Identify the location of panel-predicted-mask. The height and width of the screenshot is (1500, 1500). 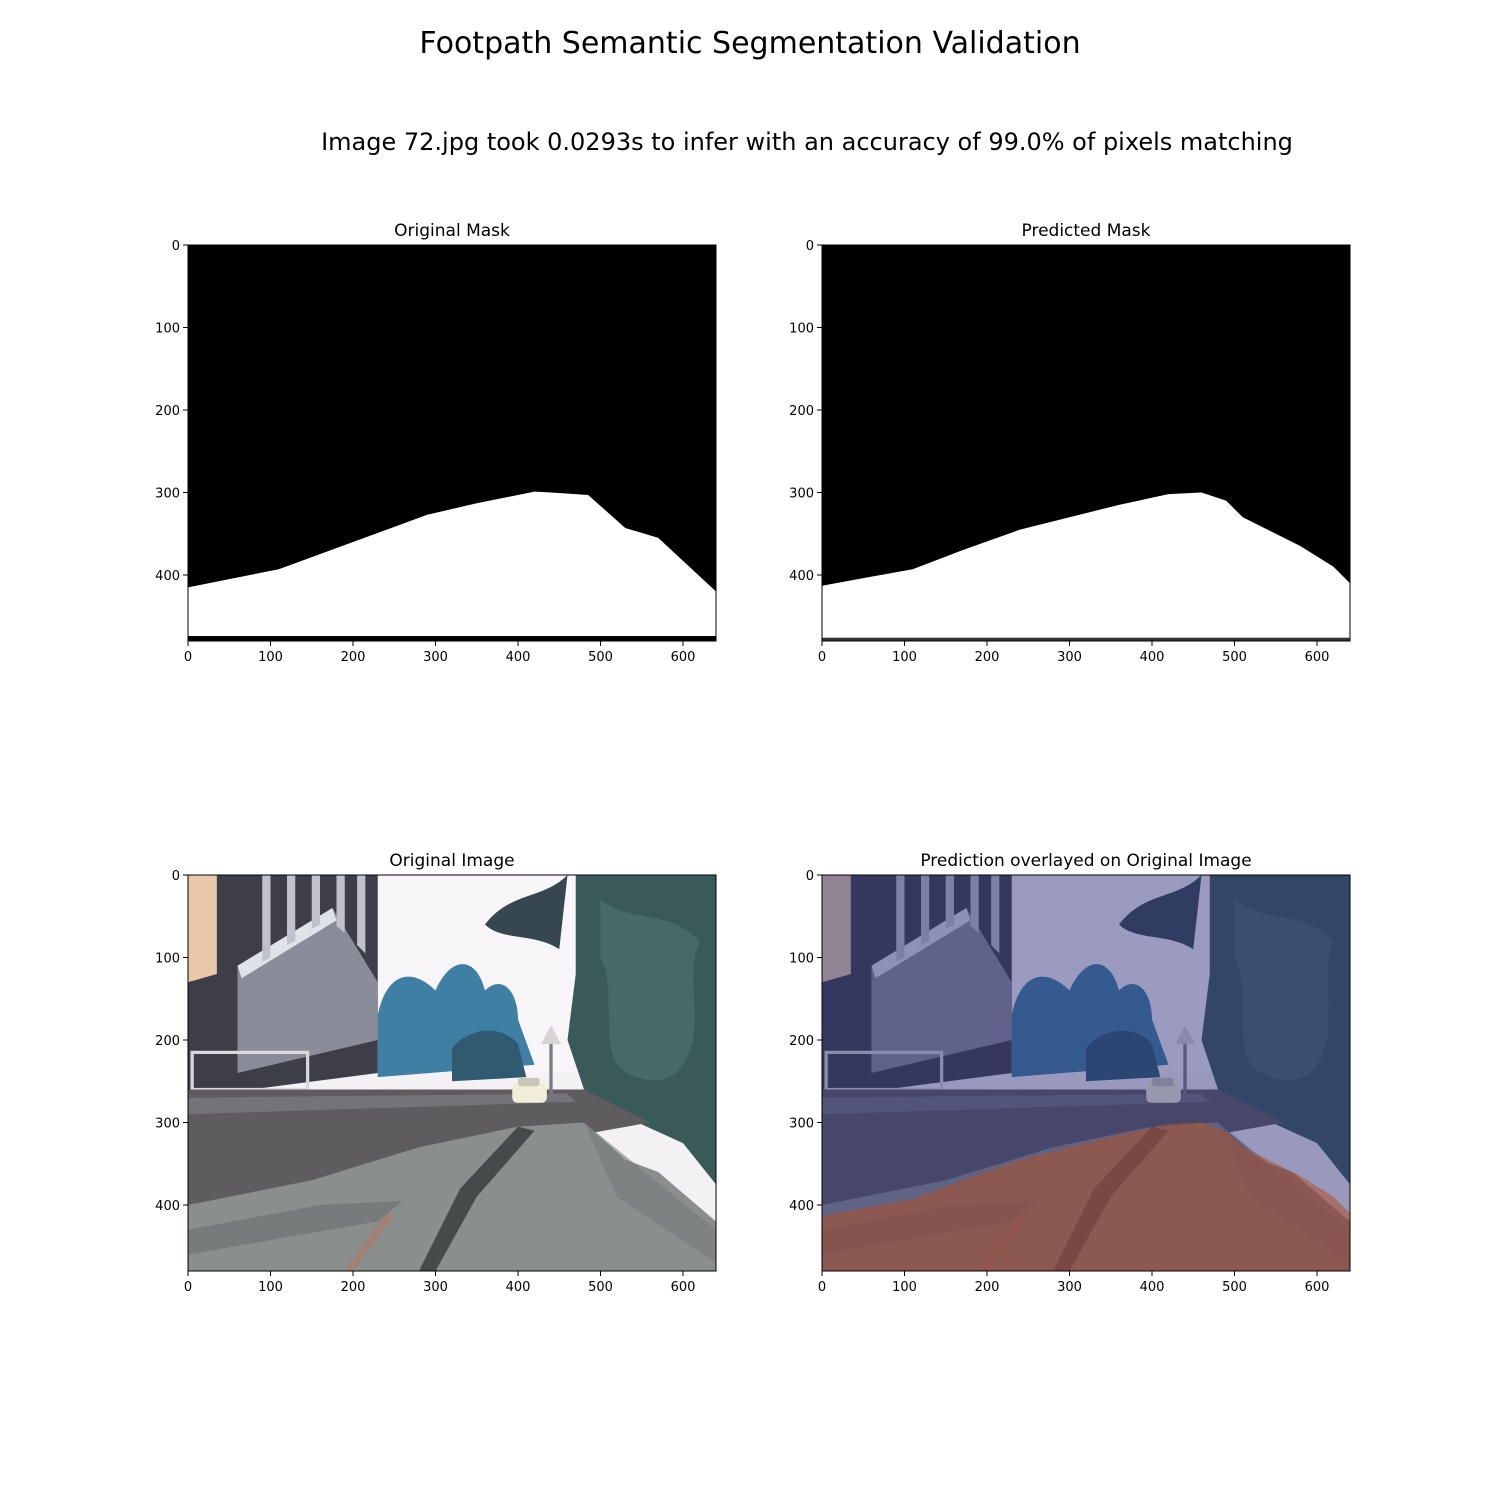
(1086, 443).